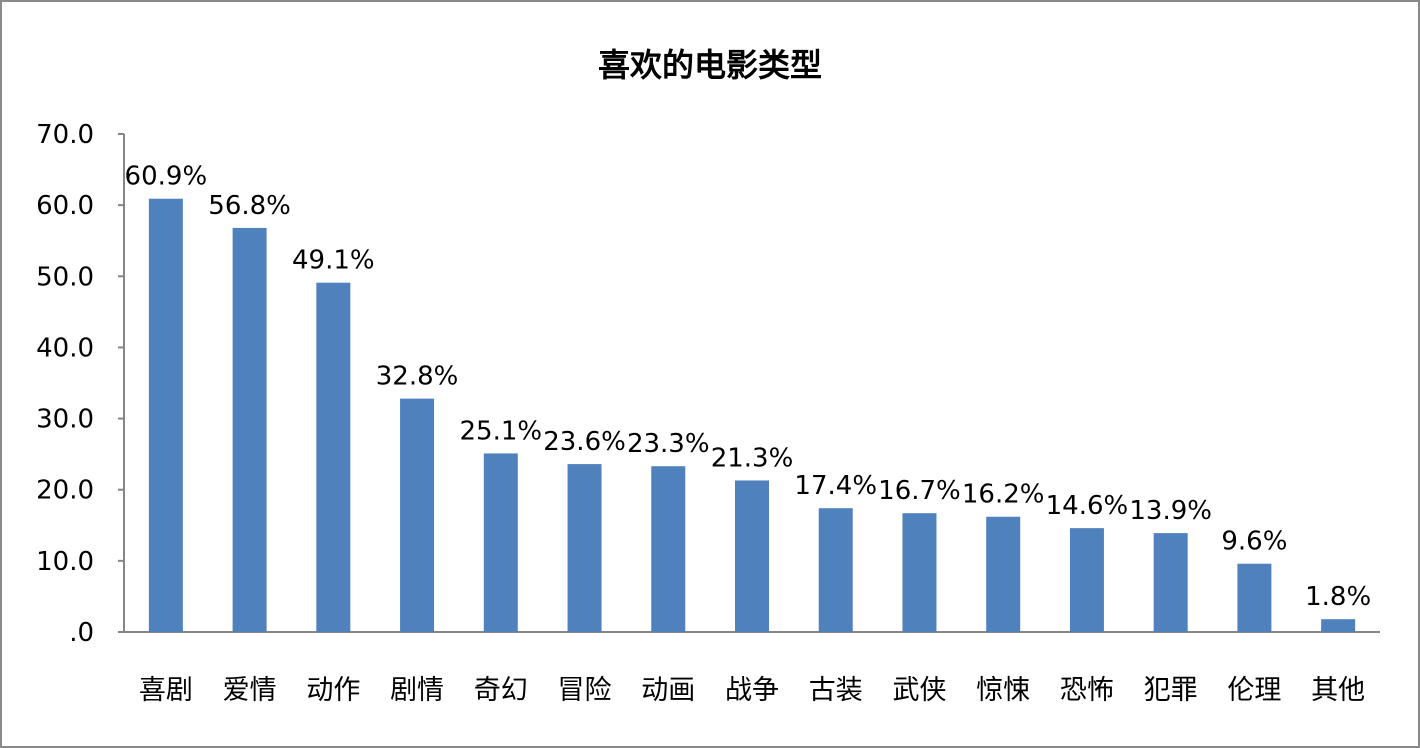  Describe the element at coordinates (250, 690) in the screenshot. I see `category-label: 爱情` at that location.